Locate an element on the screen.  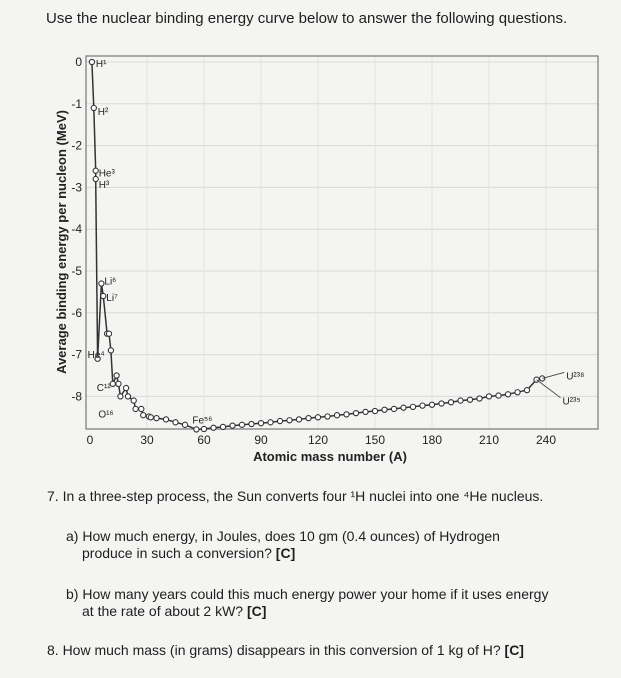
isotope-label: He³ is located at coordinates (107, 174).